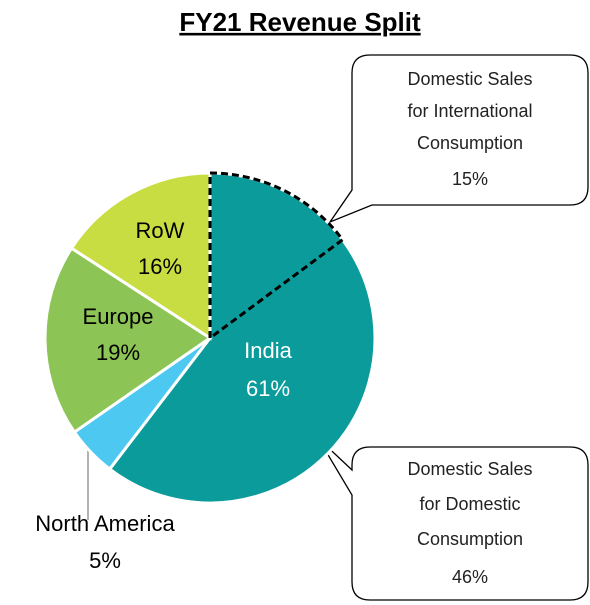 The height and width of the screenshot is (605, 590). I want to click on slice-value-label: 5%, so click(105, 560).